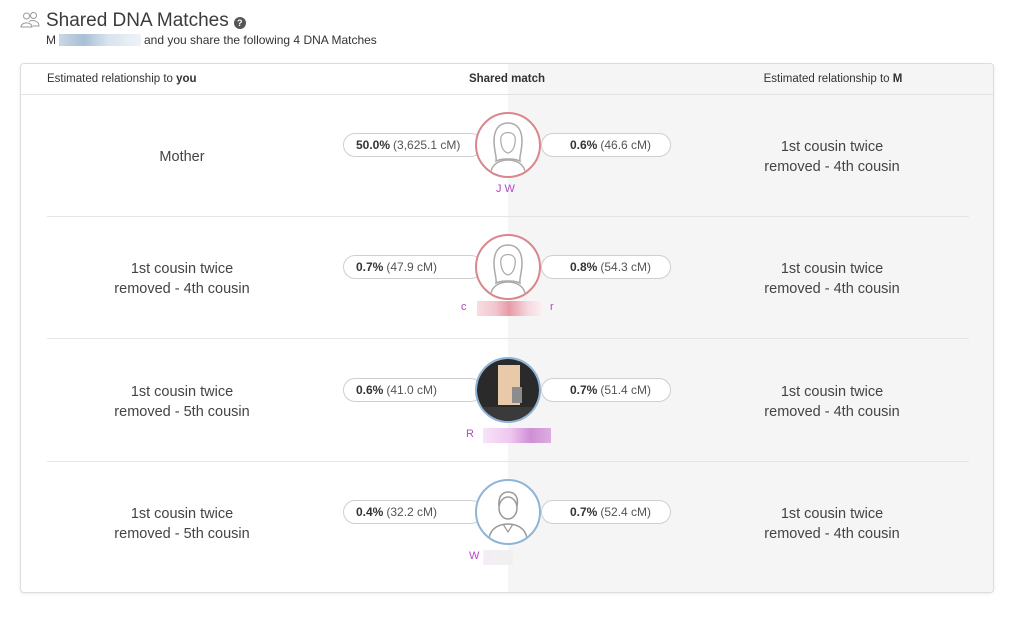  I want to click on help-icon: ?, so click(239, 22).